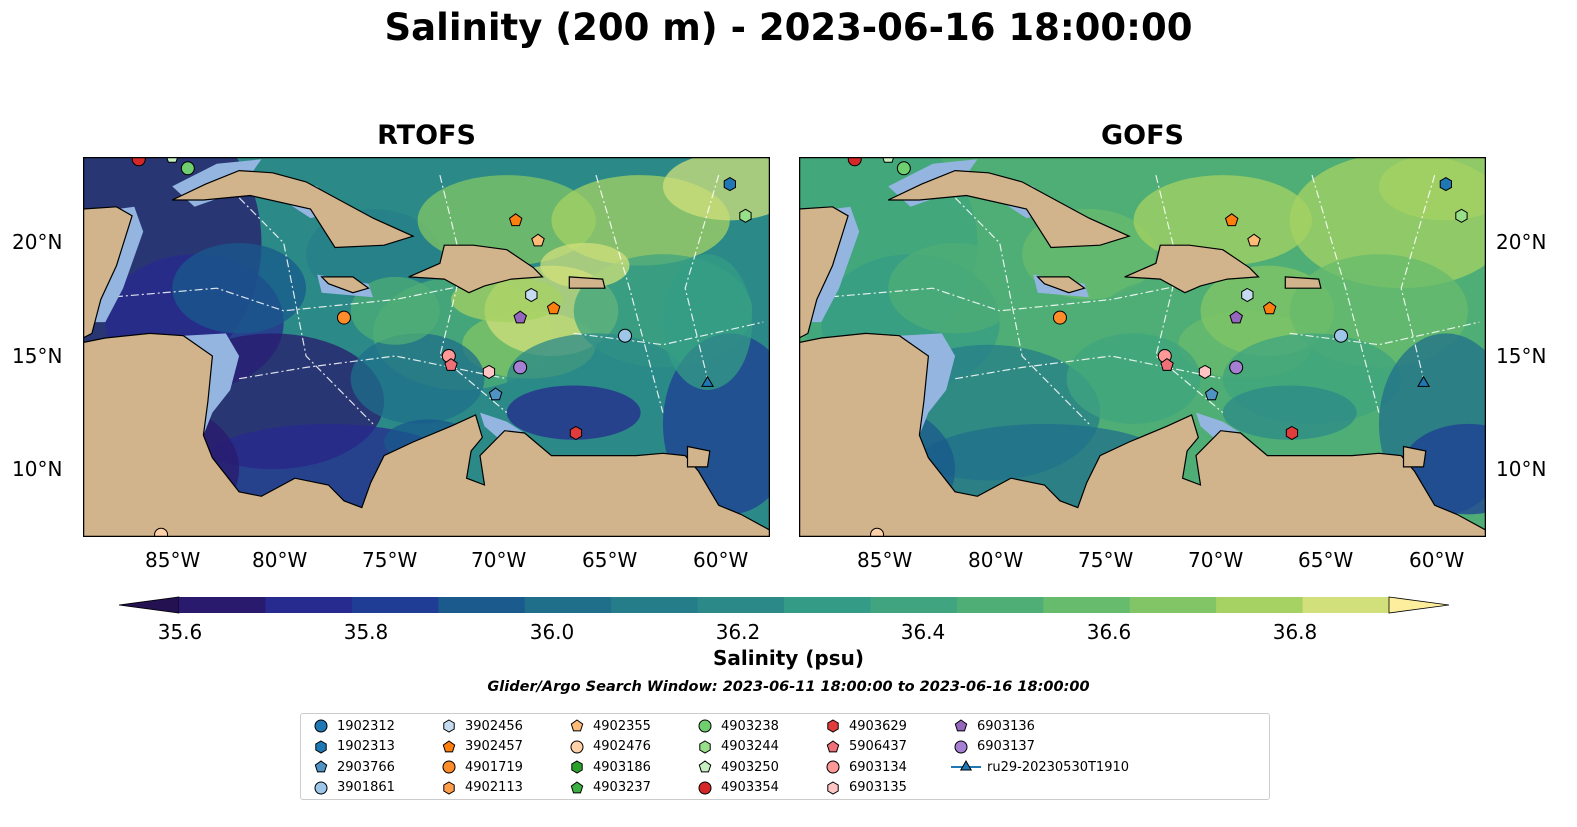 Image resolution: width=1577 pixels, height=827 pixels. Describe the element at coordinates (1142, 135) in the screenshot. I see `panel-title-gofs: GOFS` at that location.